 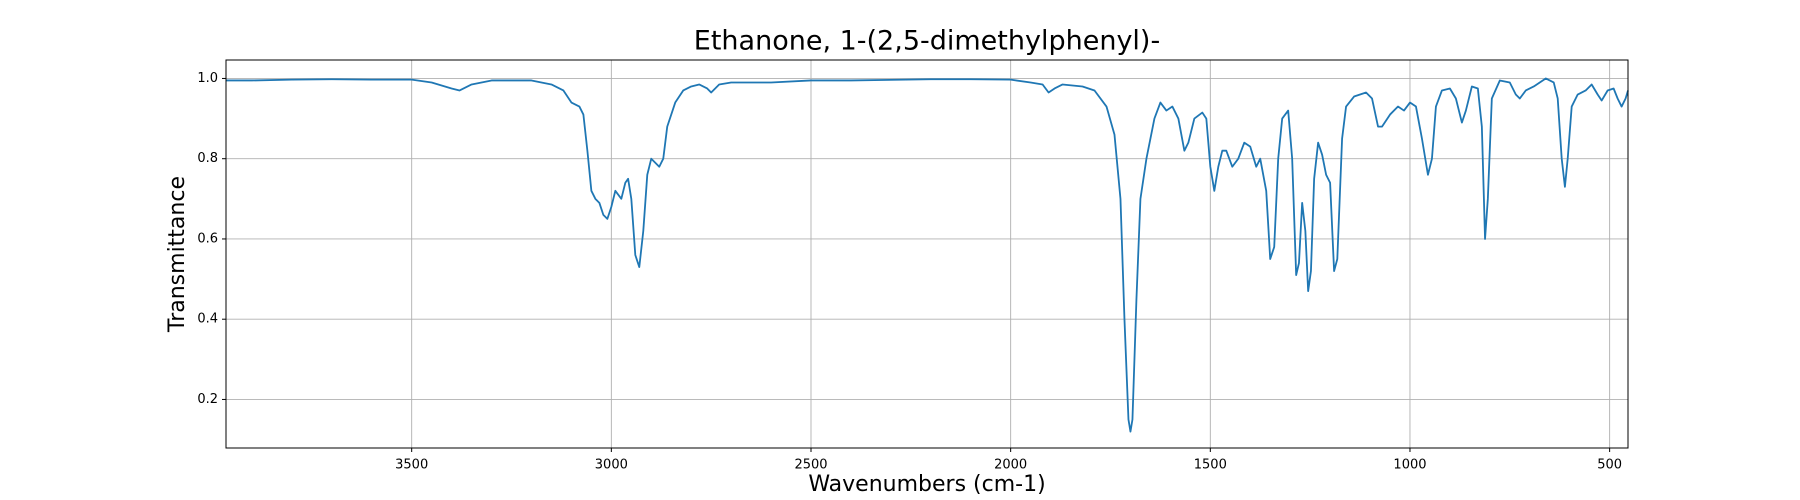 I want to click on y-tick-label: 0.8, so click(x=207, y=158).